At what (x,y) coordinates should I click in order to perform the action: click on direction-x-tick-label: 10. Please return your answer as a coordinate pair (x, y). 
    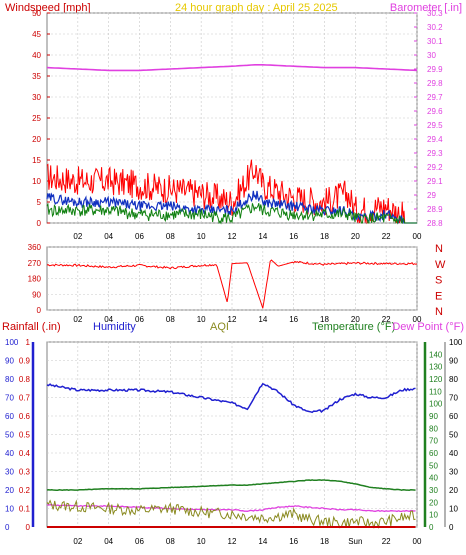
    Looking at the image, I should click on (201, 319).